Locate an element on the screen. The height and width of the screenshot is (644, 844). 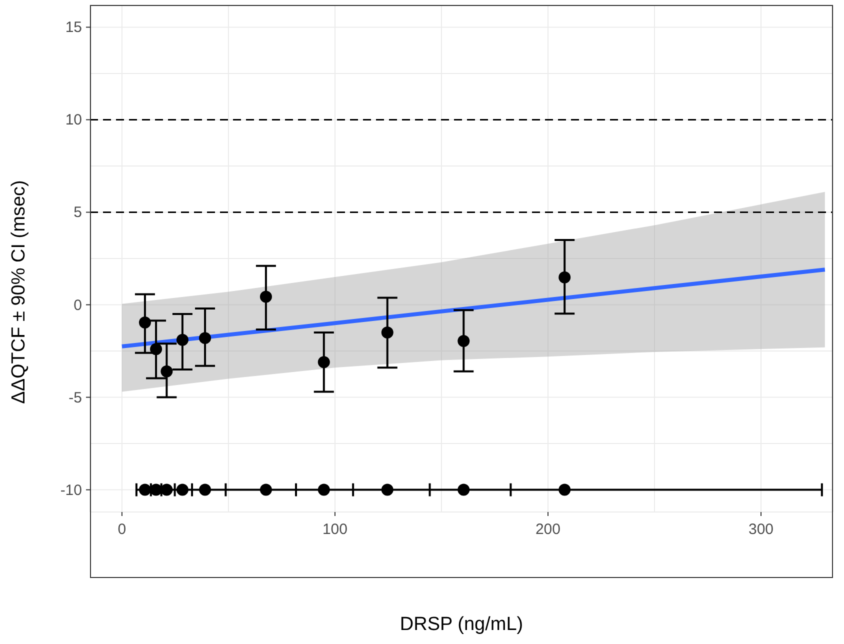
y-tick-label: 5 is located at coordinates (78, 213).